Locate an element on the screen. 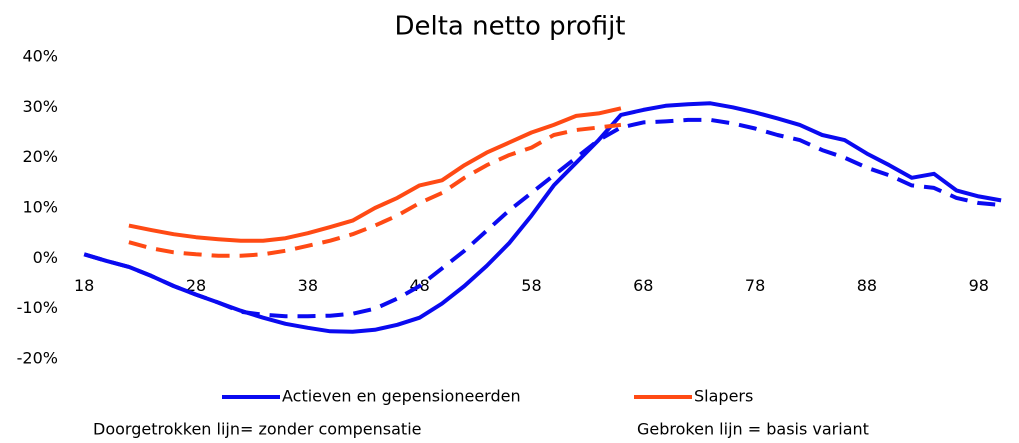  x-tick-label: 68 is located at coordinates (643, 285).